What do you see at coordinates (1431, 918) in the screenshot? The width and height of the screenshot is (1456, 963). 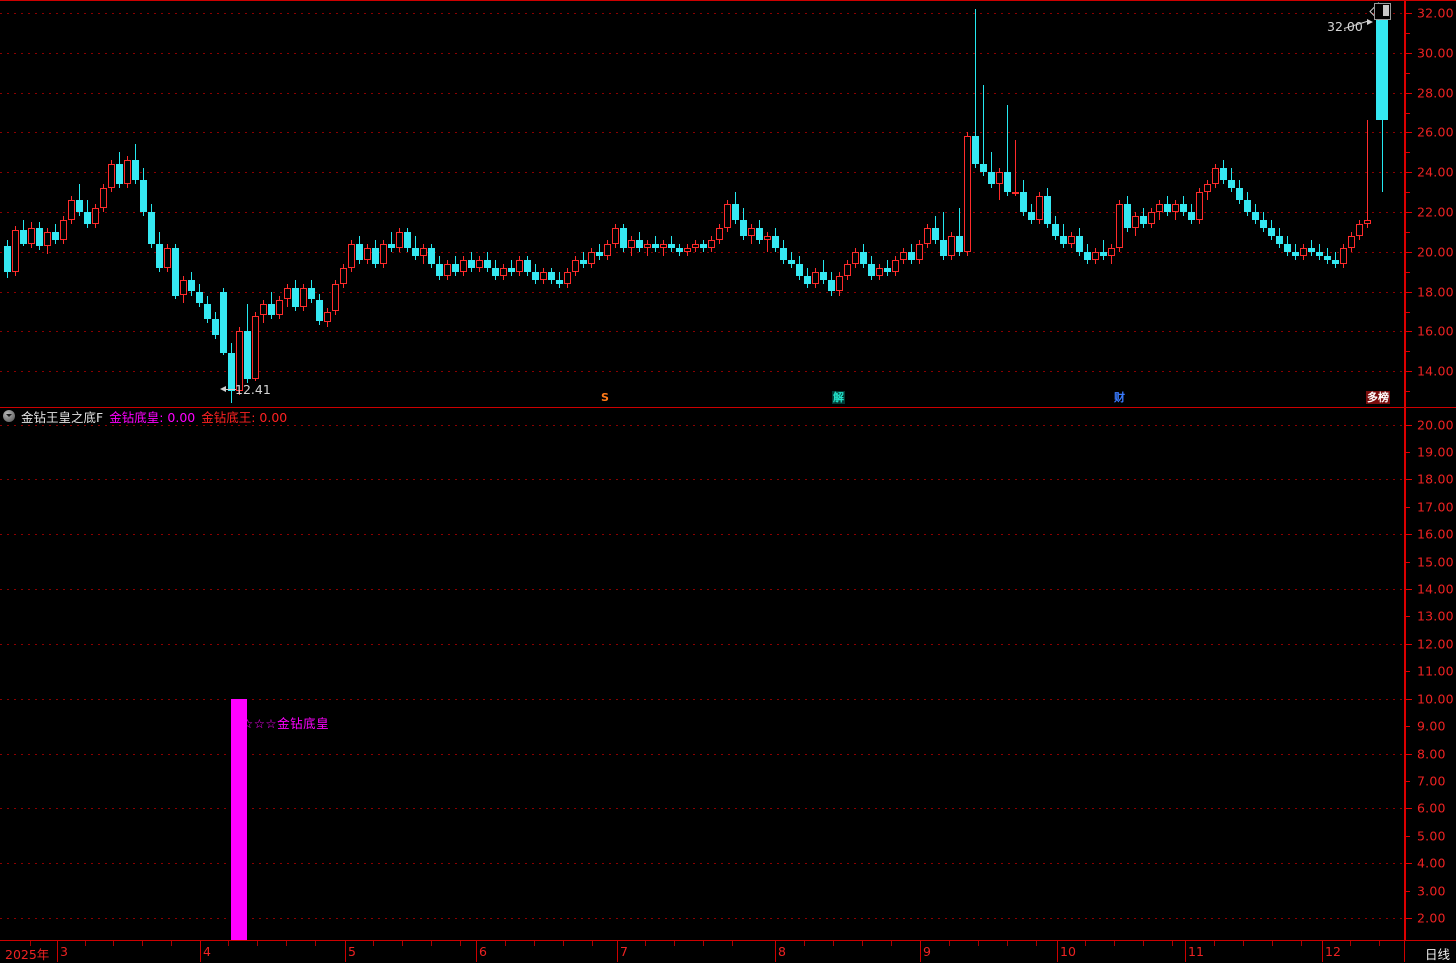 I see `axis-tick-label: 2.00` at bounding box center [1431, 918].